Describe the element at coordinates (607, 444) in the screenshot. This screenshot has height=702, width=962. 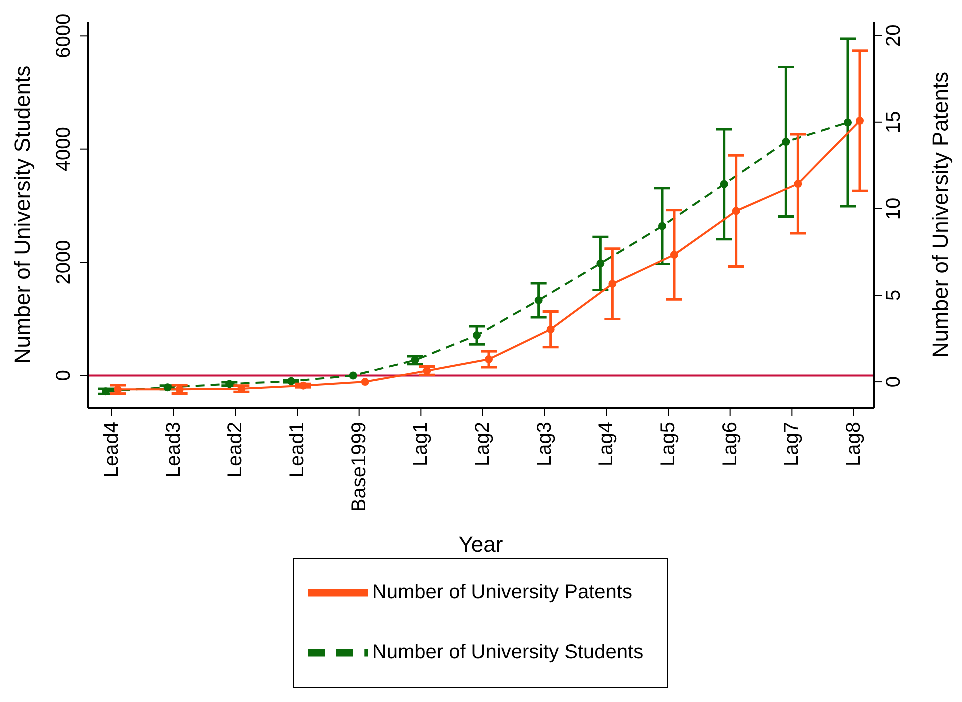
I see `x-tick-label: Lag4` at that location.